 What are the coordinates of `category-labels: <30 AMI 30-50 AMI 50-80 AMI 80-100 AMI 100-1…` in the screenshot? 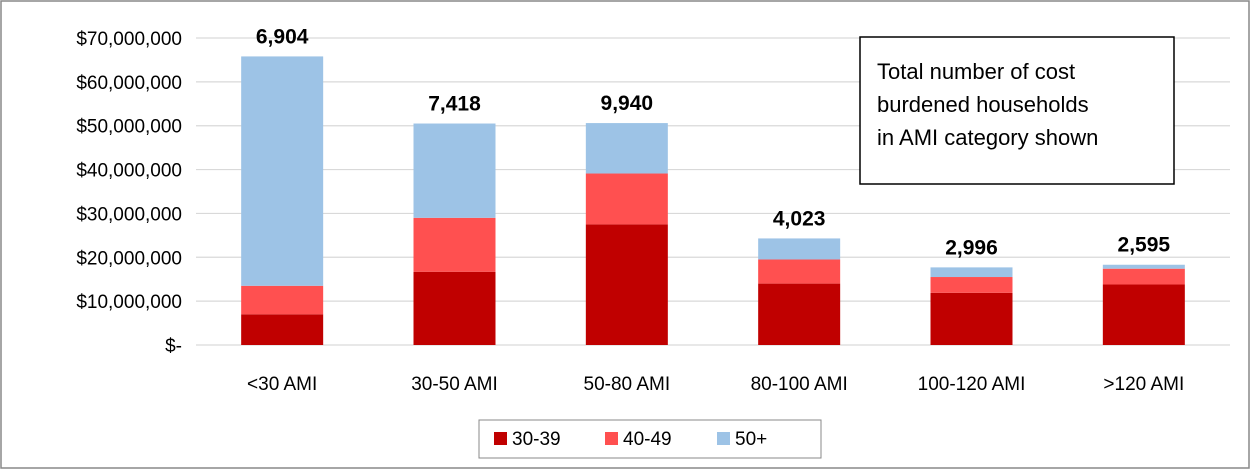 It's located at (715, 384).